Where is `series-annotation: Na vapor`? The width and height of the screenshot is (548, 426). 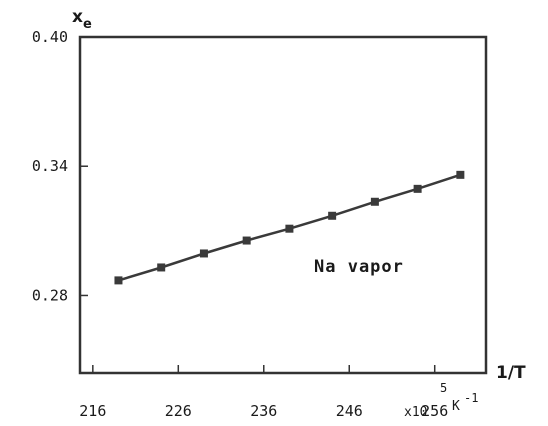
series-annotation: Na vapor is located at coordinates (359, 267).